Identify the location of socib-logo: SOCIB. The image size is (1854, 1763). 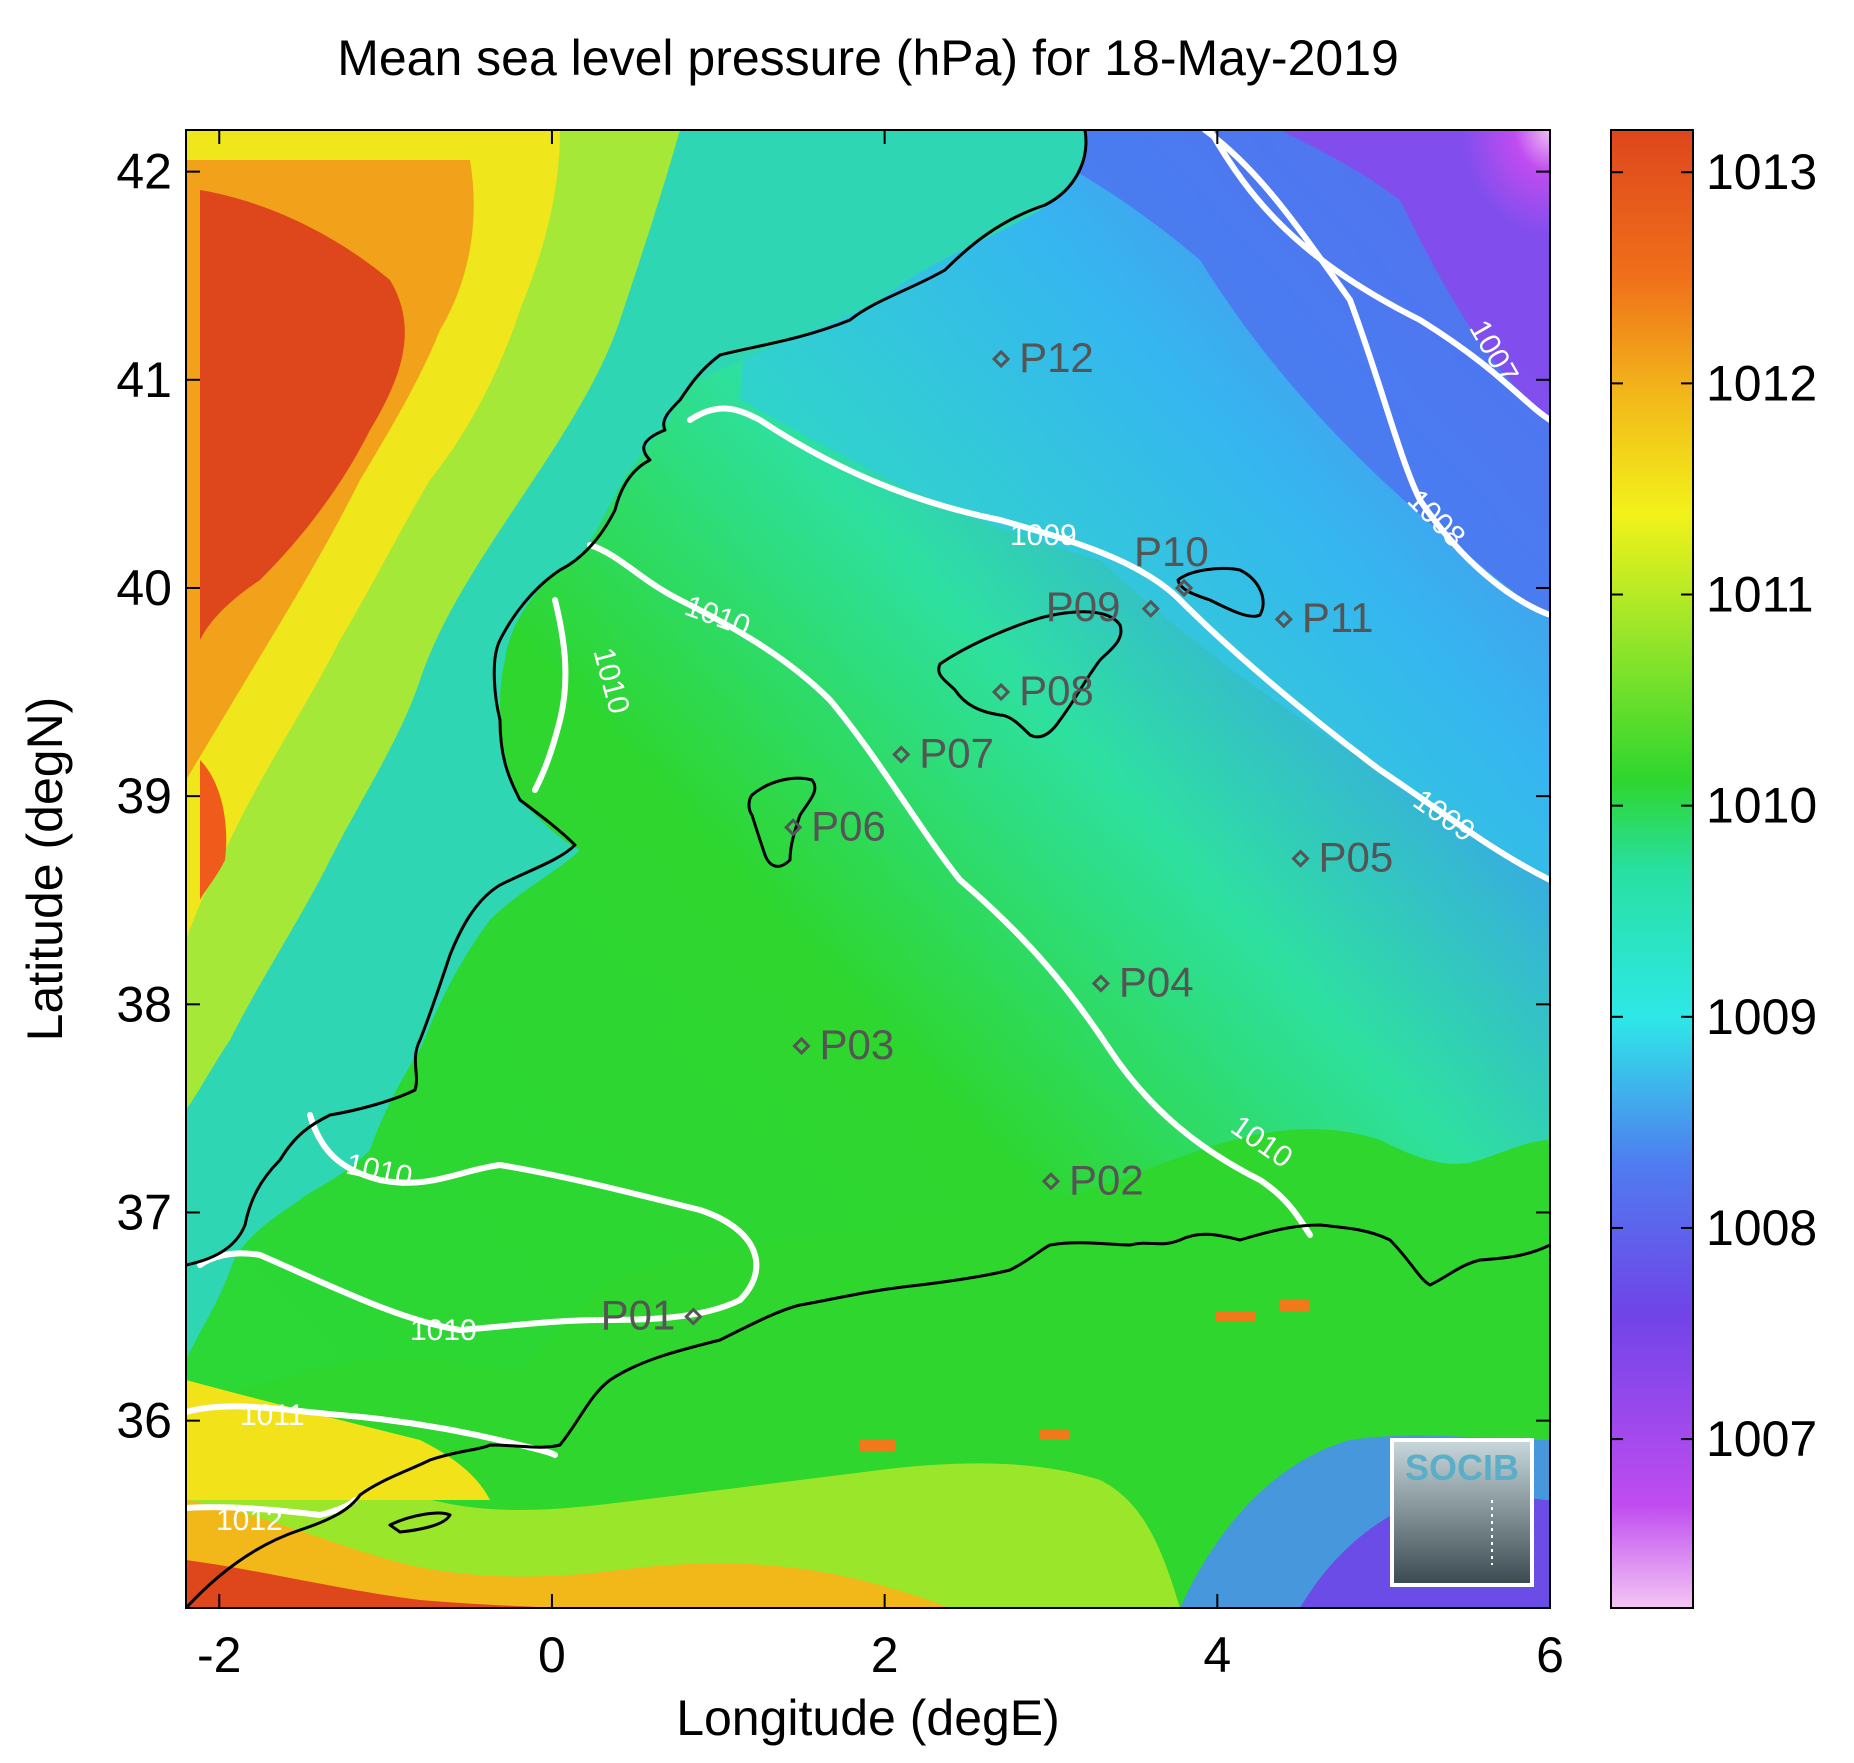
(1462, 1512).